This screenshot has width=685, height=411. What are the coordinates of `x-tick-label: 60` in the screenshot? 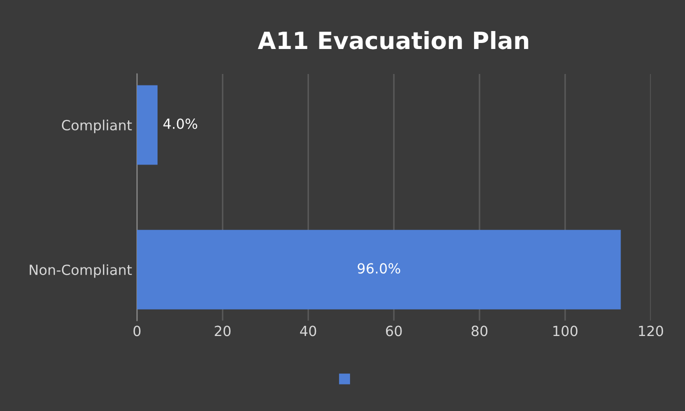 It's located at (394, 331).